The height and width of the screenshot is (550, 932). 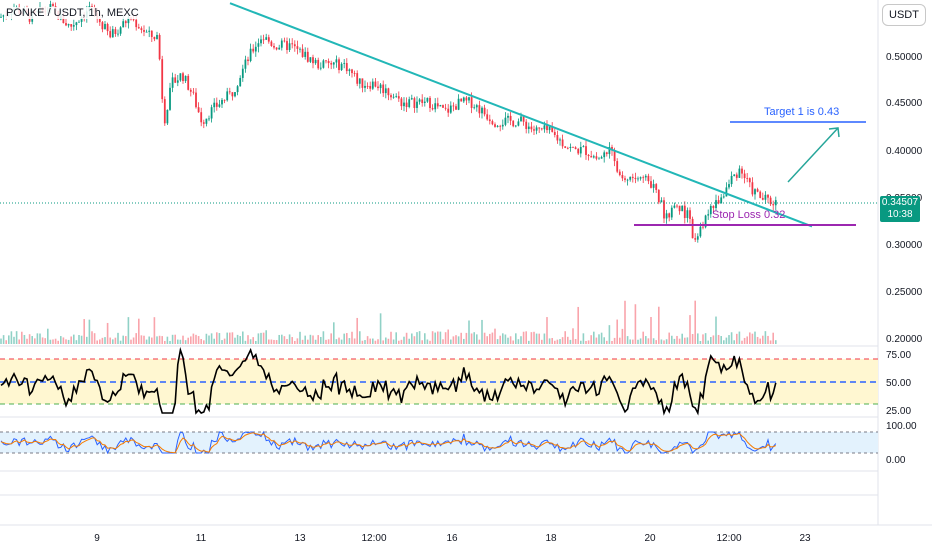 What do you see at coordinates (72, 13) in the screenshot?
I see `symbol-title: PONKE / USDT, 1h, MEXC` at bounding box center [72, 13].